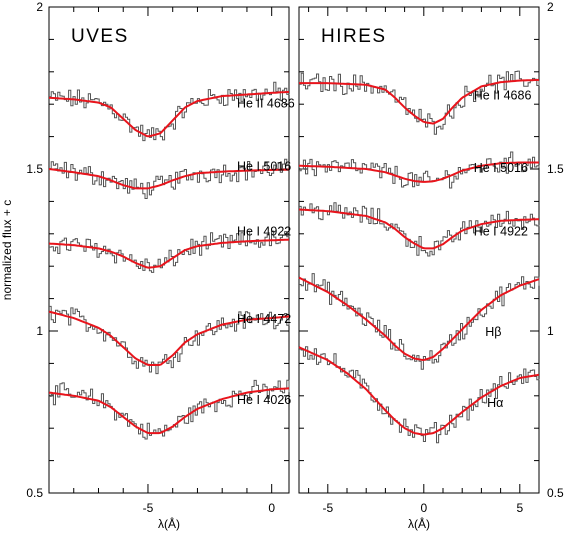  What do you see at coordinates (266, 103) in the screenshot?
I see `uves-line-label: He II 4686` at bounding box center [266, 103].